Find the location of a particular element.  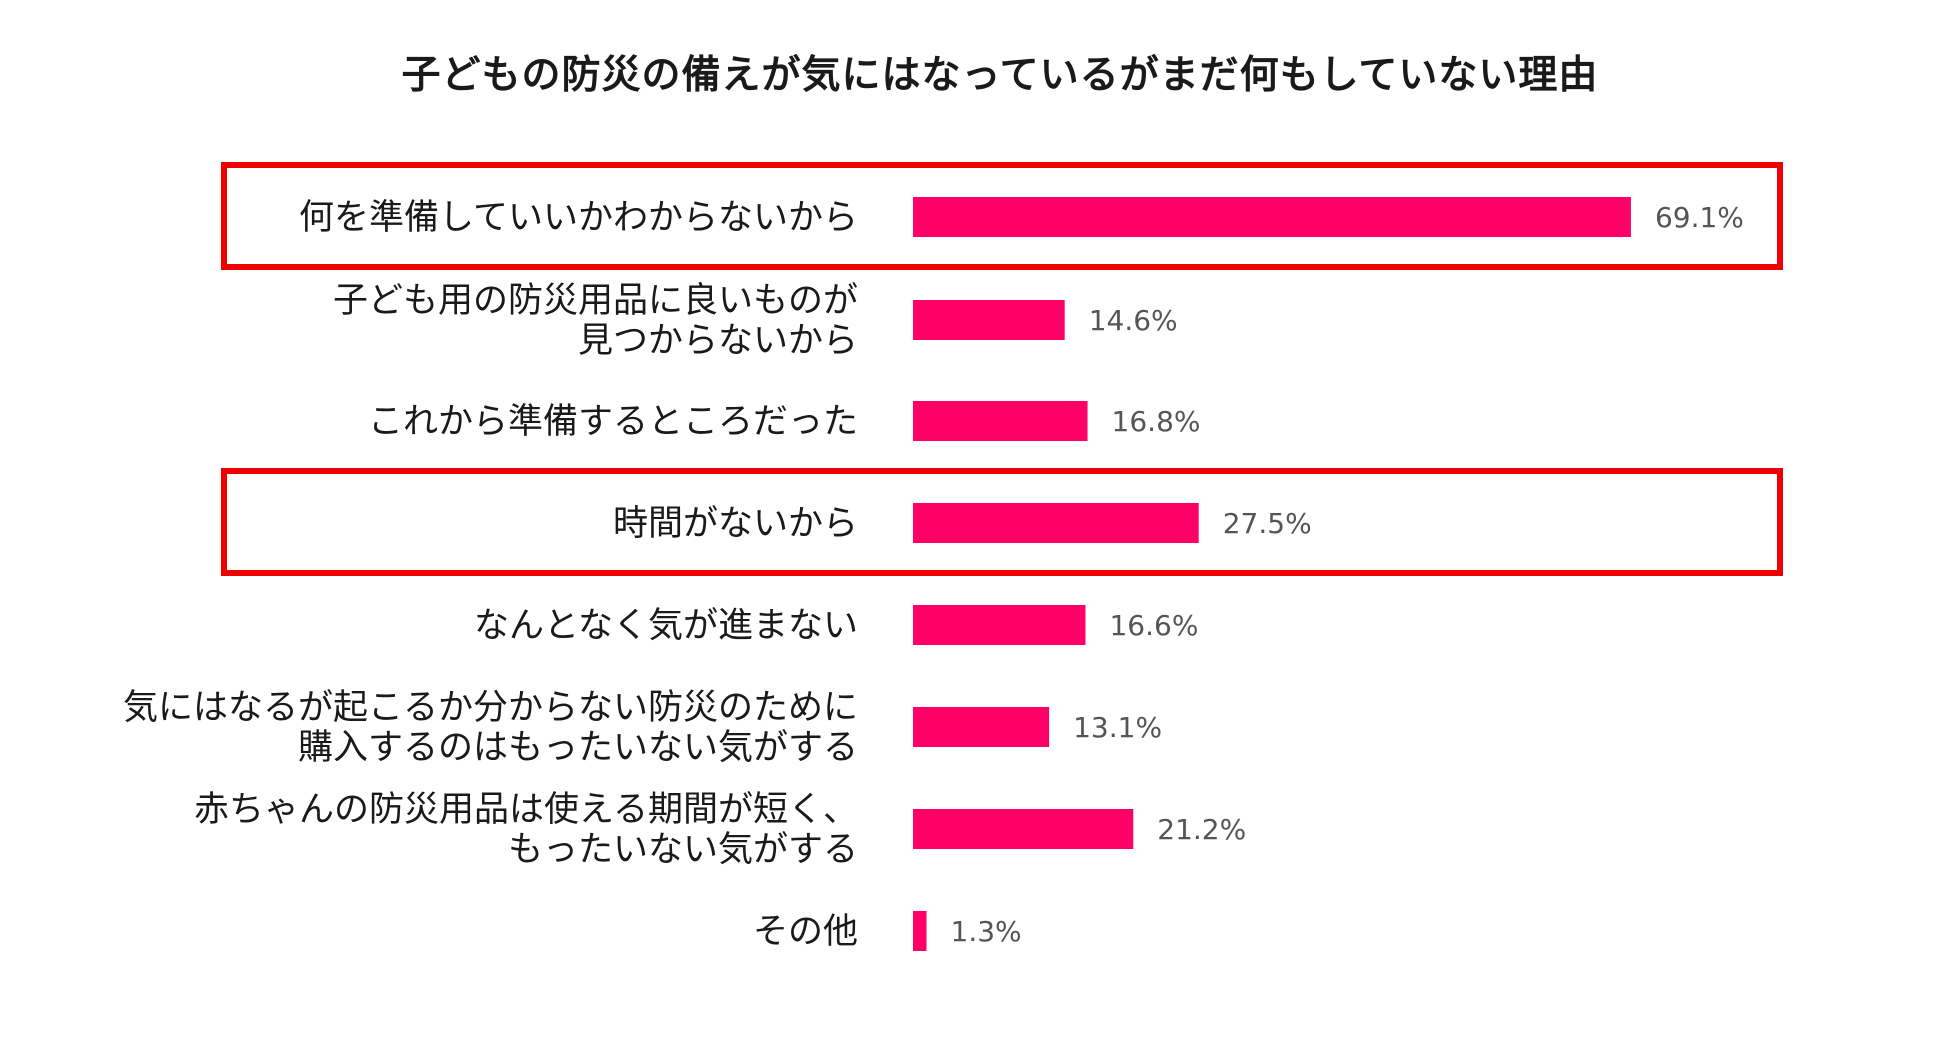

chart-title: 子どもの防災の備えが気にはなっているがまだ何もしていない理由 is located at coordinates (1000, 75).